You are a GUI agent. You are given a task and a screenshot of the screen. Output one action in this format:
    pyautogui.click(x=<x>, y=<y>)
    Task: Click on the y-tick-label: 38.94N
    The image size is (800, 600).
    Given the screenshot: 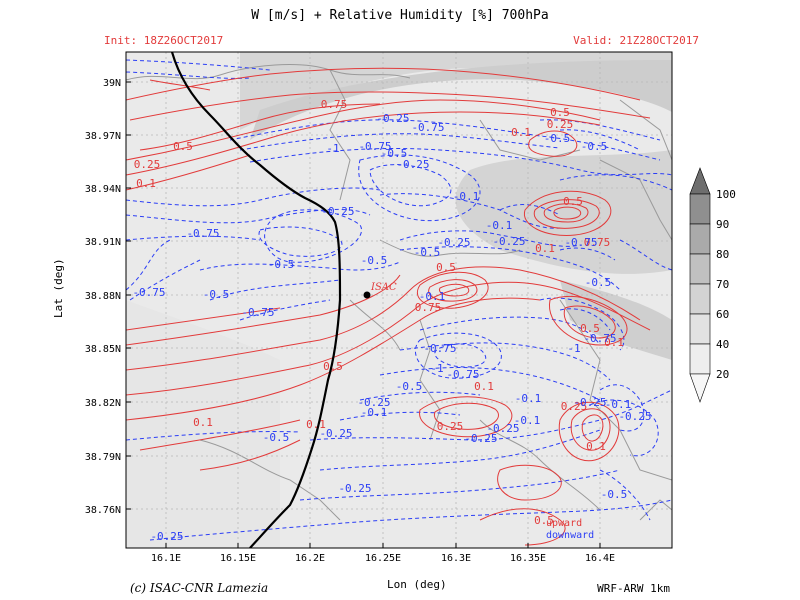 What is the action you would take?
    pyautogui.click(x=103, y=189)
    